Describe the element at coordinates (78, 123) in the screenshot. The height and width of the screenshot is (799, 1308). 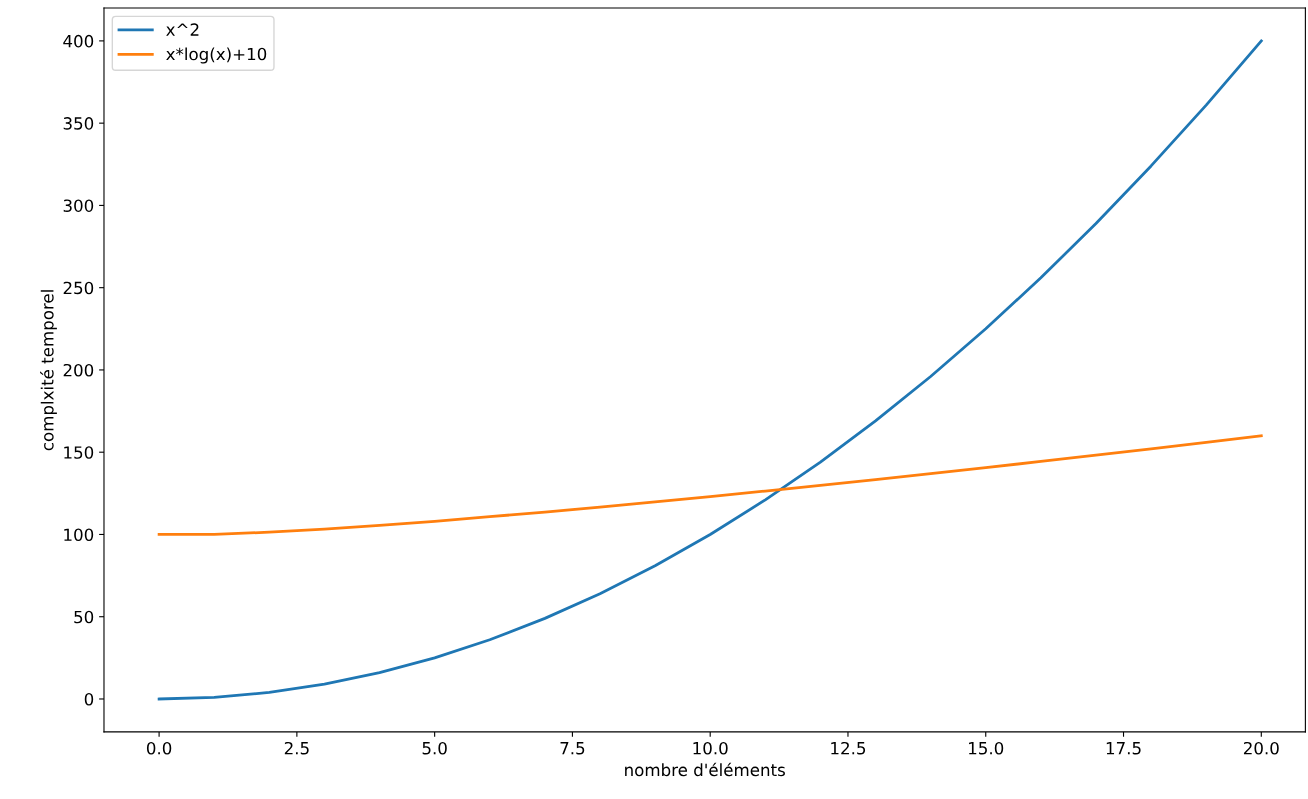
I see `y-tick-label: 350` at that location.